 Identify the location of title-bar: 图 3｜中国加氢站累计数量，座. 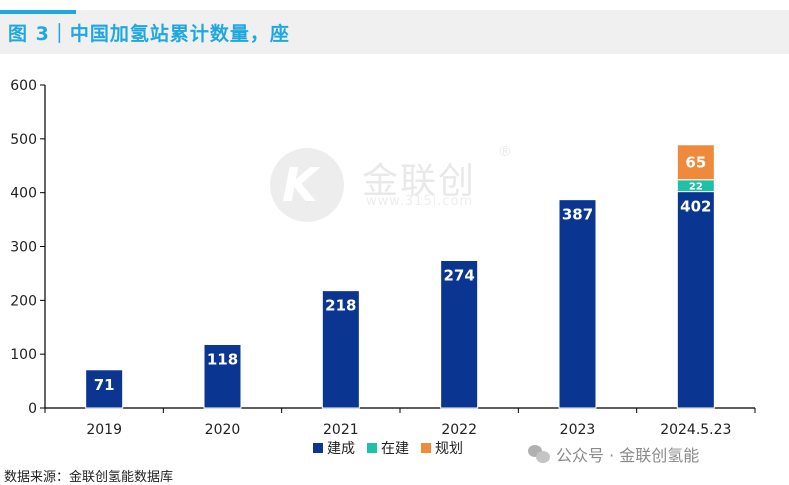
(394, 32).